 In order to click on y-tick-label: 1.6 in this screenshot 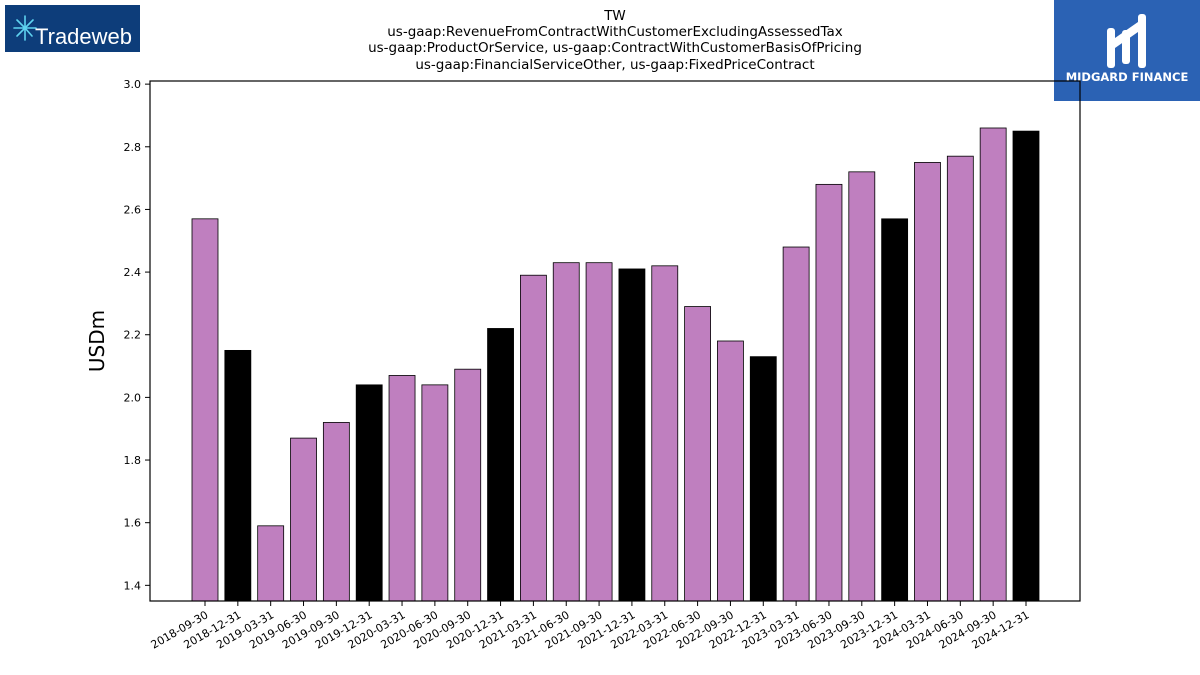, I will do `click(133, 523)`.